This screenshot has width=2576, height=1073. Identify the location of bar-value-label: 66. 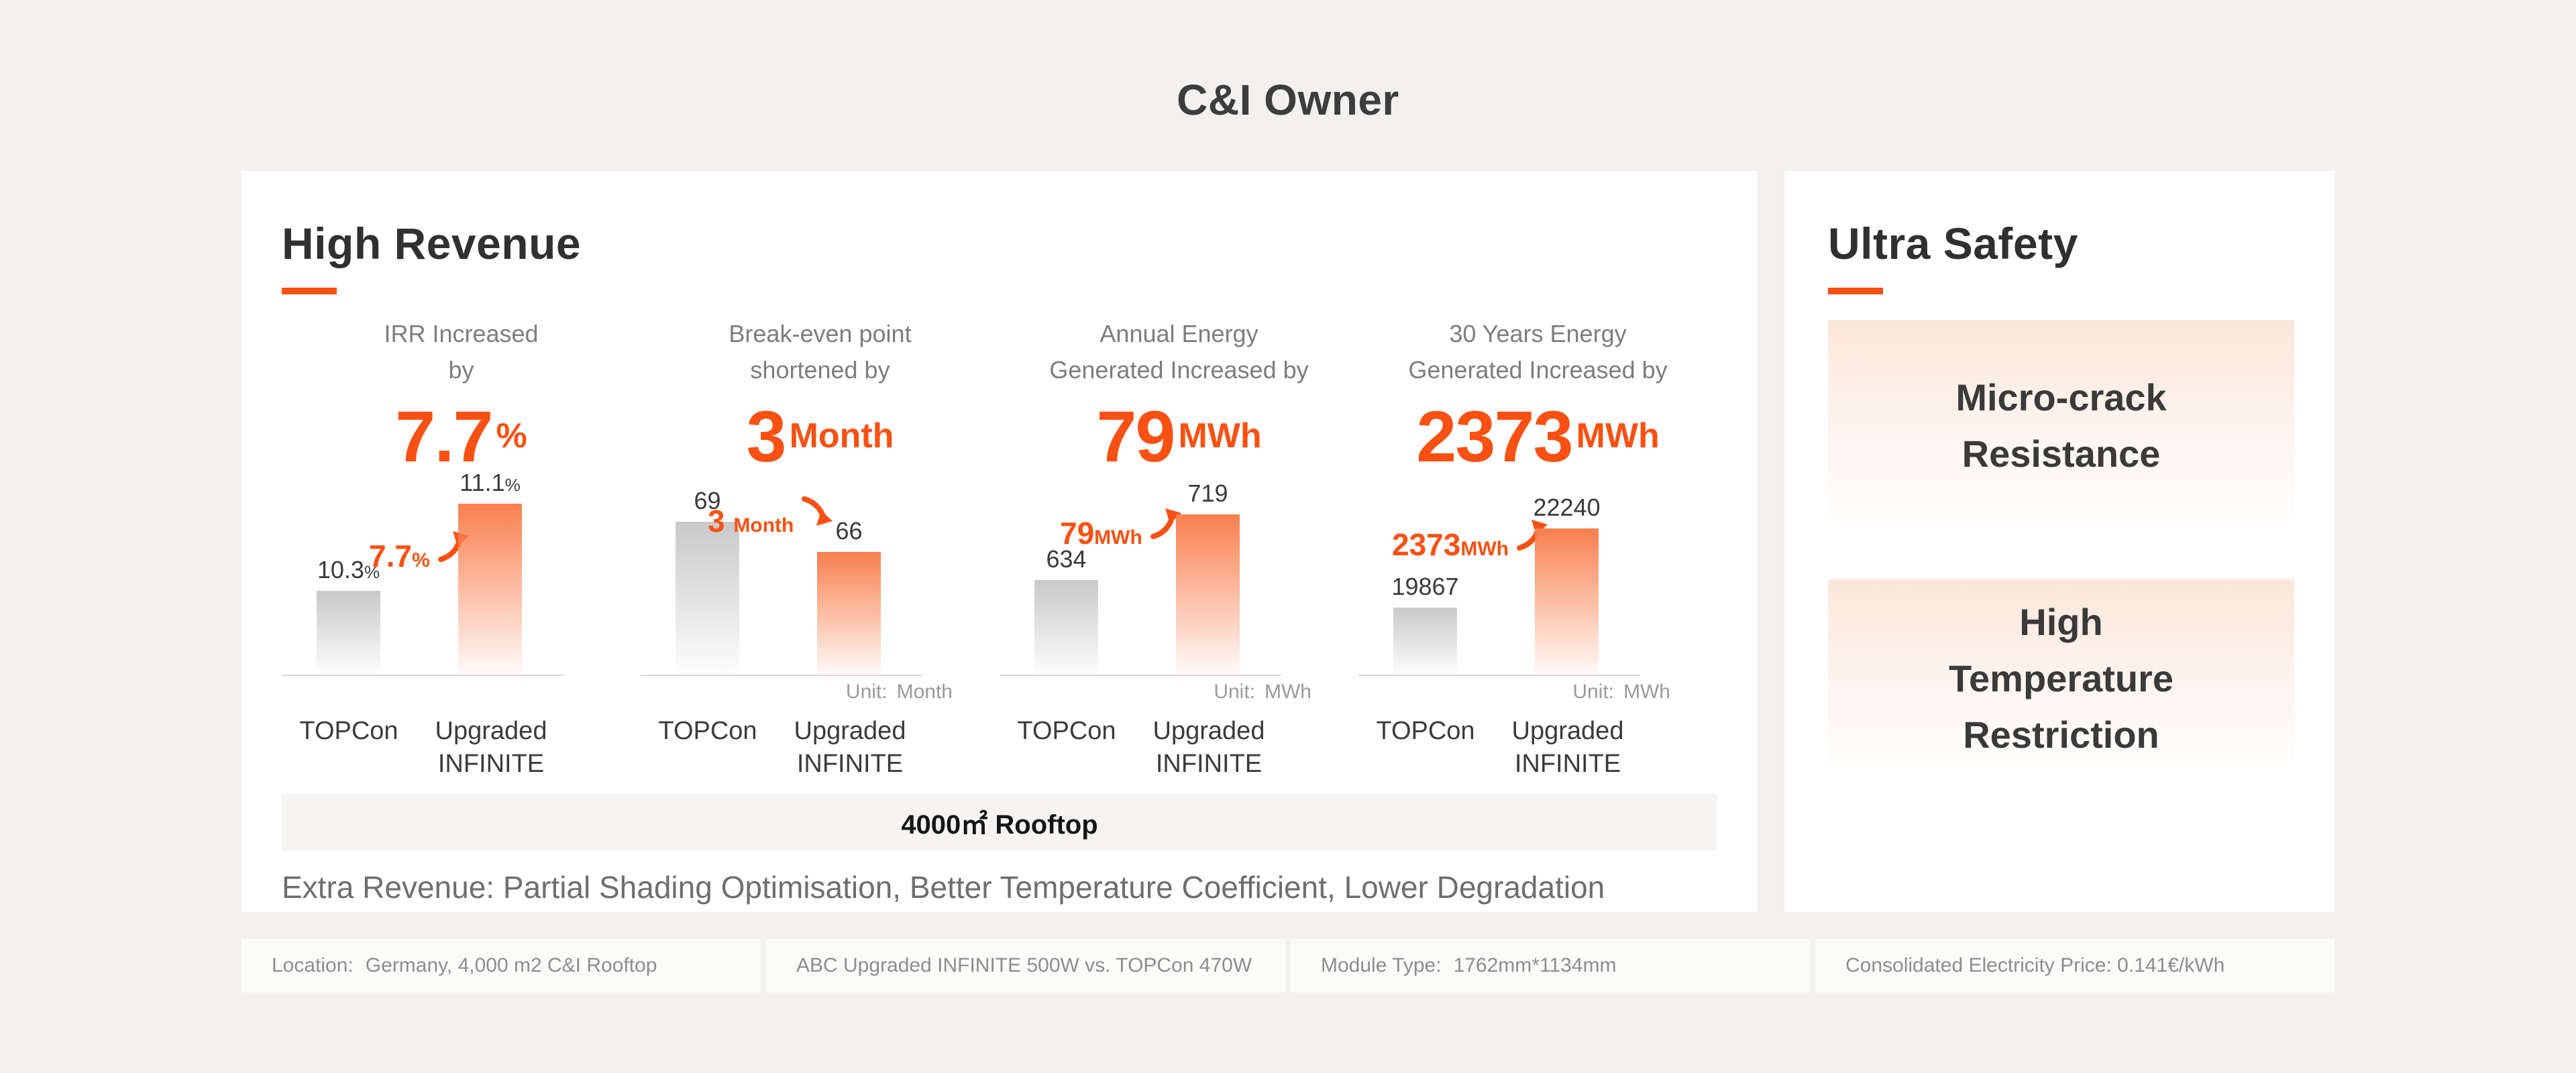
(849, 531).